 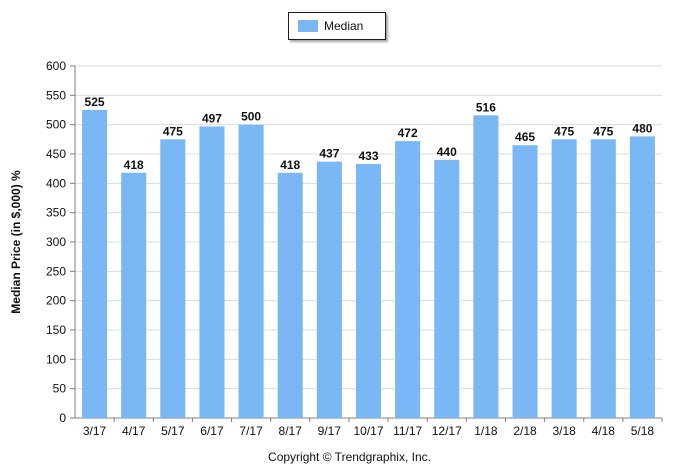 What do you see at coordinates (56, 242) in the screenshot?
I see `y-tick-label: 300` at bounding box center [56, 242].